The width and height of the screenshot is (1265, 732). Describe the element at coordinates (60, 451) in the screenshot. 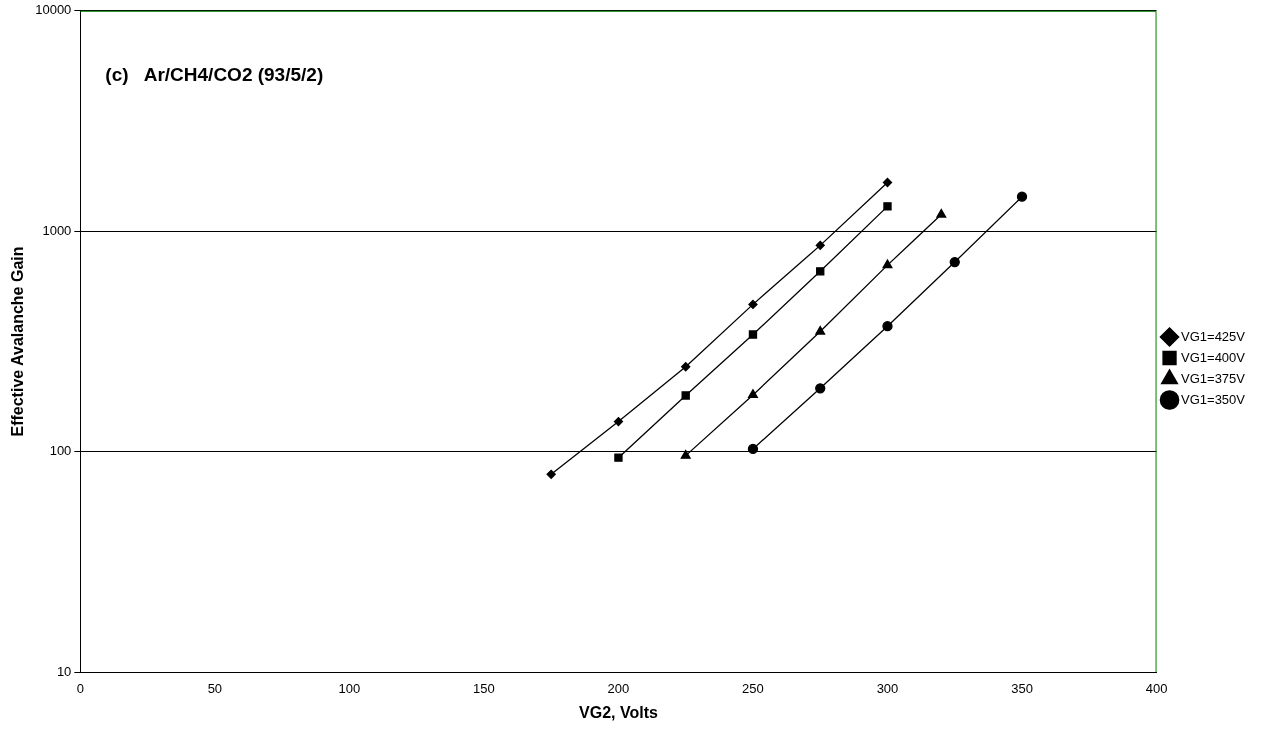

I see `y-tick-label: 100` at that location.